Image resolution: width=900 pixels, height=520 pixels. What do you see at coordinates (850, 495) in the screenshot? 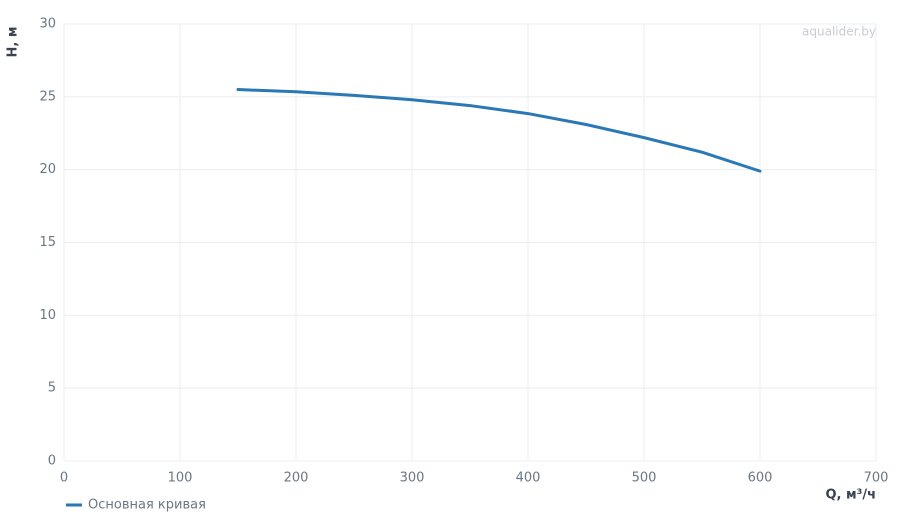
I see `x-axis-title: Q, м³/ч` at bounding box center [850, 495].